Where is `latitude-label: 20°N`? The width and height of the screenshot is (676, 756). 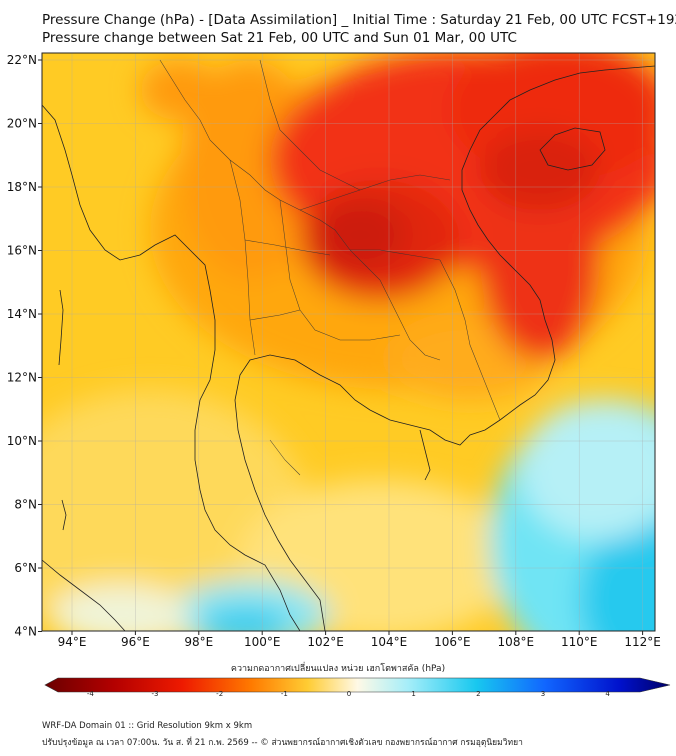 latitude-label: 20°N is located at coordinates (22, 124).